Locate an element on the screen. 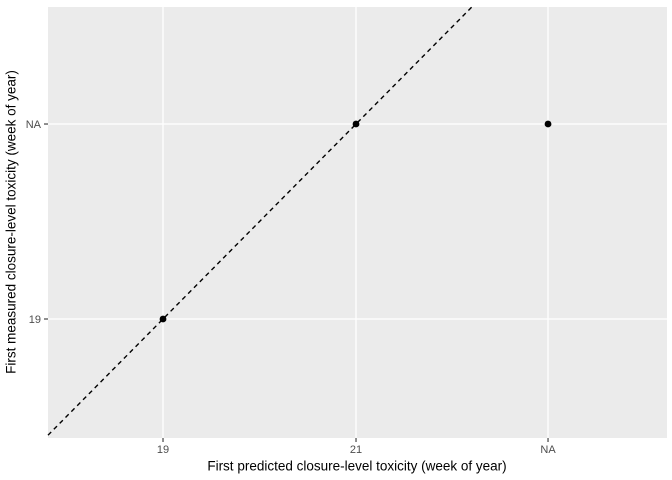 The width and height of the screenshot is (672, 480). x-tick-label: 21 is located at coordinates (356, 450).